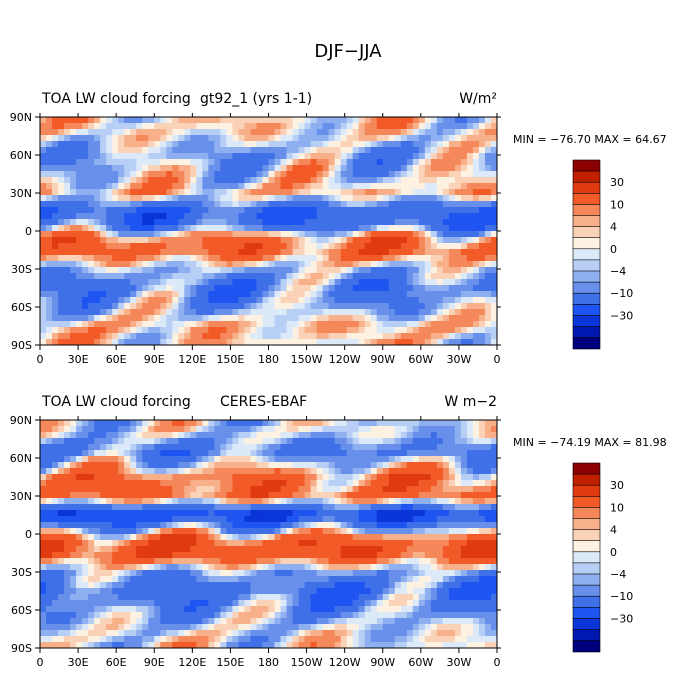  Describe the element at coordinates (21, 193) in the screenshot. I see `y-tick-label: 30N` at that location.